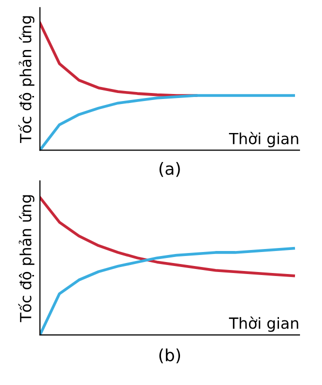 The width and height of the screenshot is (322, 385). What do you see at coordinates (170, 169) in the screenshot?
I see `text: (a)` at bounding box center [170, 169].